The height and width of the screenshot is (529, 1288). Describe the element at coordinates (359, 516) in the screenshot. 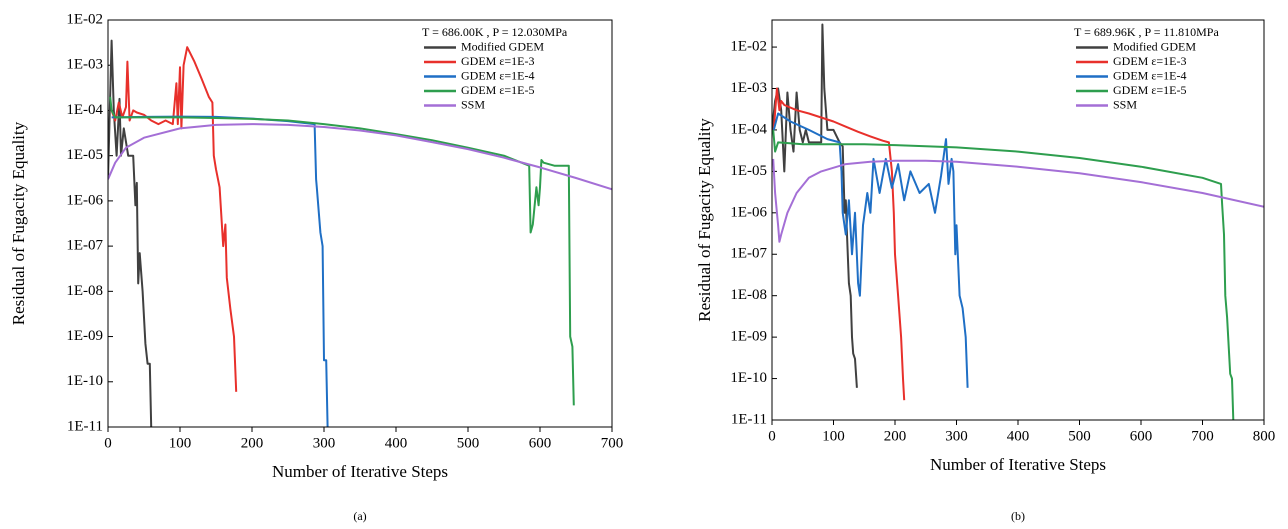

I see `caption: (a)` at that location.